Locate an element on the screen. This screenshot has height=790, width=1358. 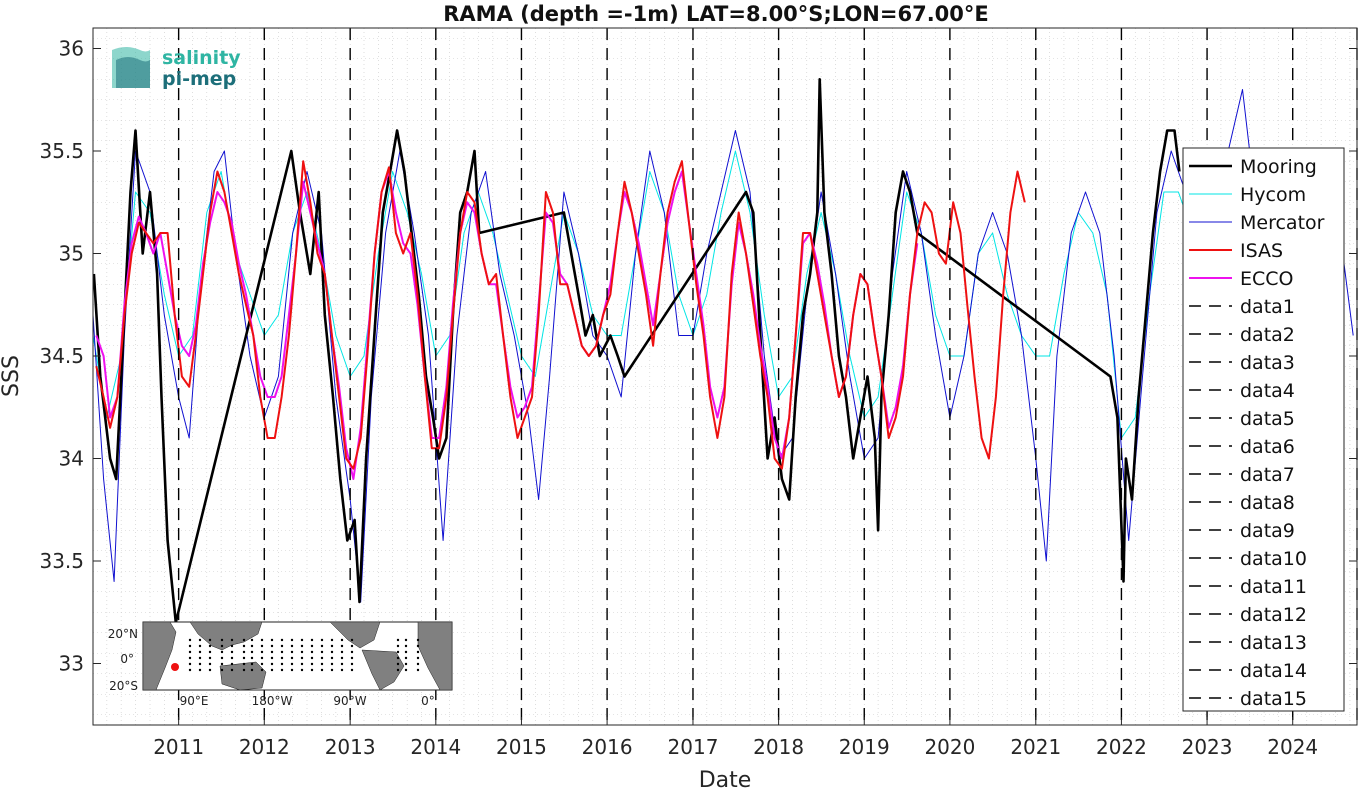
x-tick-label: 2021 is located at coordinates (1035, 747).